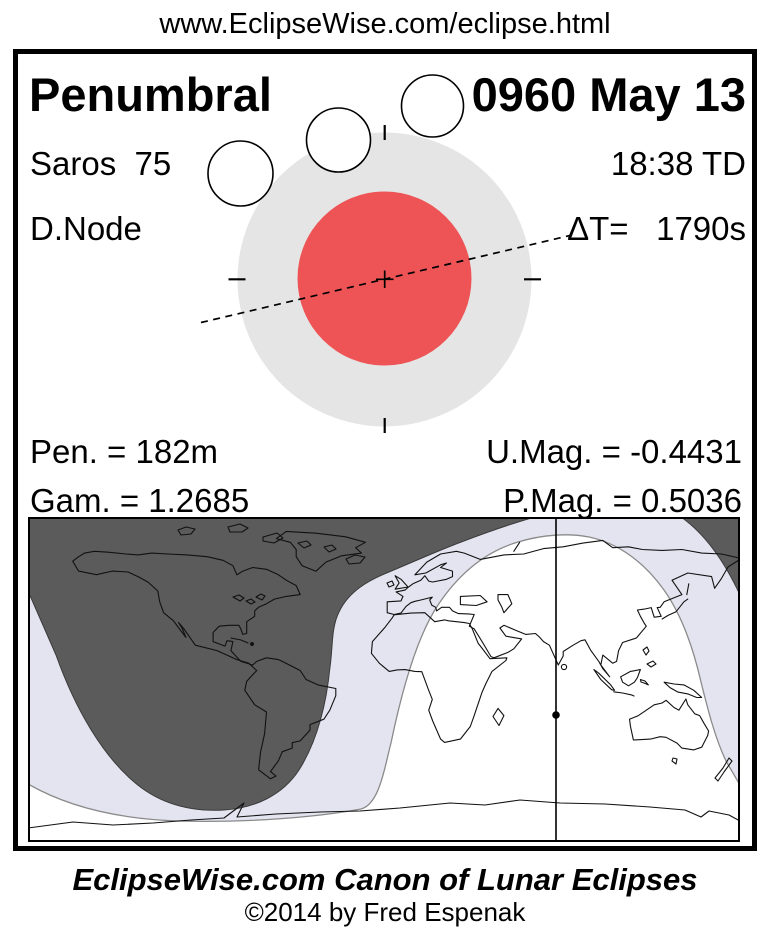 The width and height of the screenshot is (770, 940). What do you see at coordinates (257, 538) in the screenshot?
I see `map-arctic-islands` at bounding box center [257, 538].